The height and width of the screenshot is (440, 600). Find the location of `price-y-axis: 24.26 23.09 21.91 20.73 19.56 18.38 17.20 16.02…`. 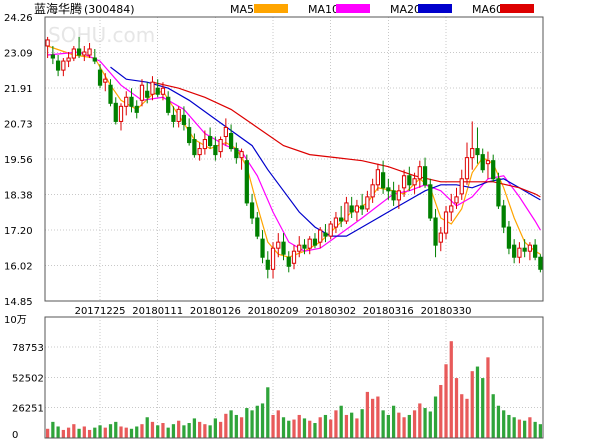

price-y-axis: 24.26 23.09 21.91 20.73 19.56 18.38 17.20 16.02… is located at coordinates (18, 160).